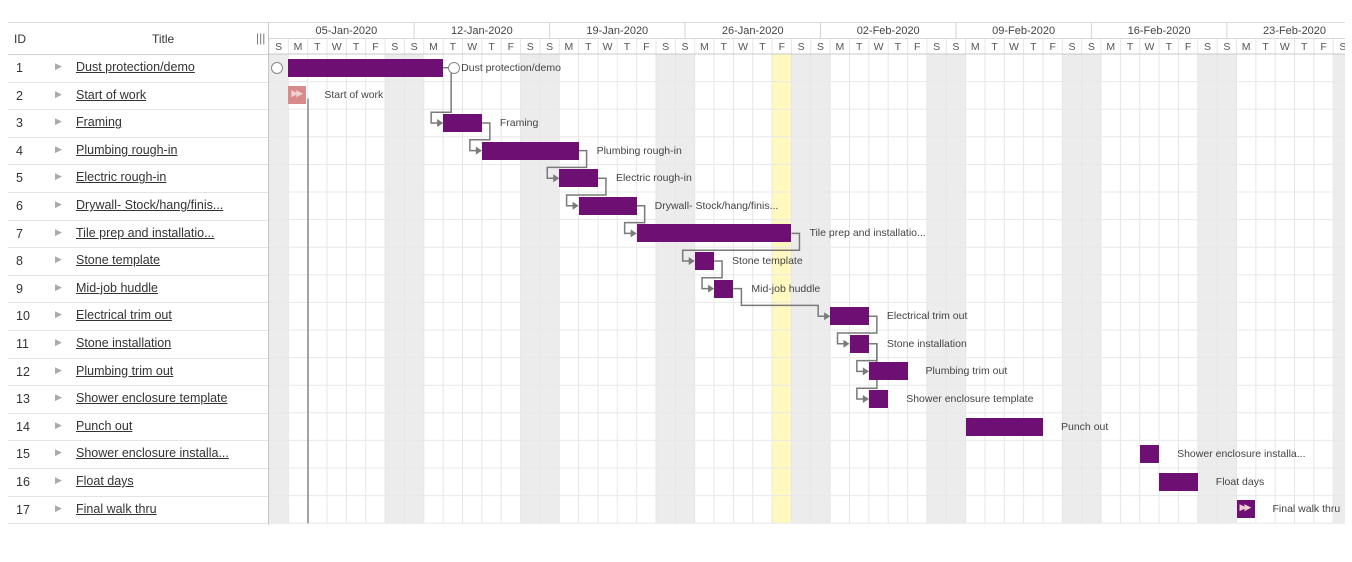 The image size is (1352, 562). I want to click on table-row: 4 ▶ Plumbing rough-in, so click(138, 151).